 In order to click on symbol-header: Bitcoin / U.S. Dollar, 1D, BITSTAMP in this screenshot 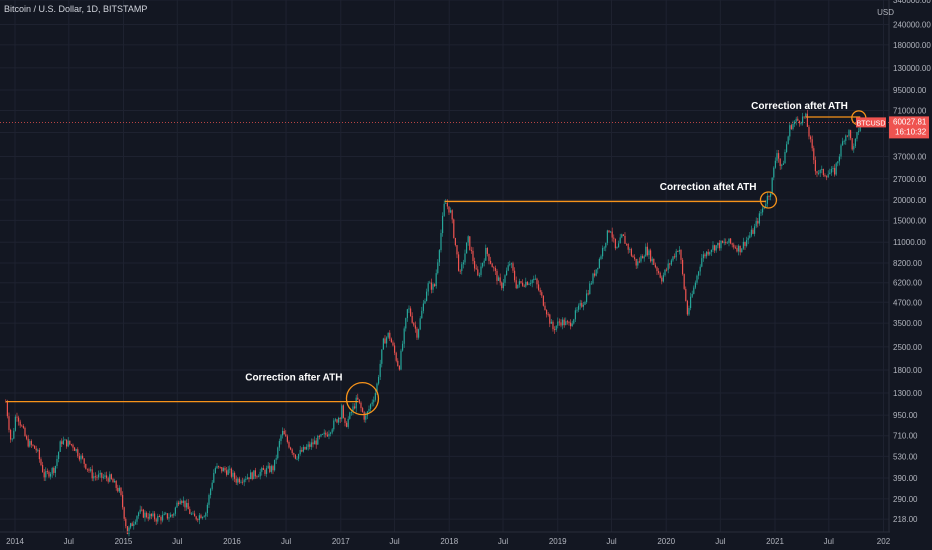, I will do `click(76, 9)`.